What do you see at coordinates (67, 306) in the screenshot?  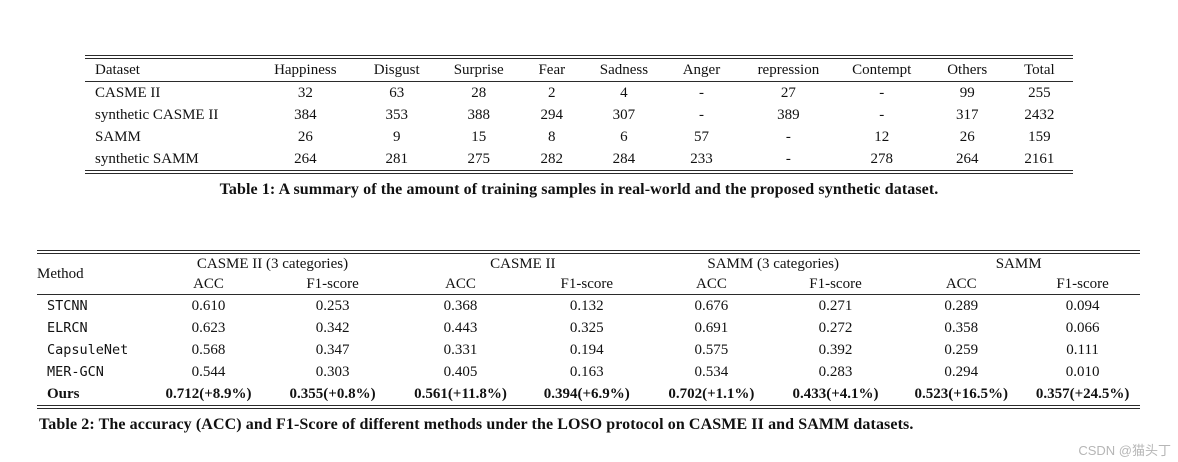 I see `method-name-cell: STCNN` at bounding box center [67, 306].